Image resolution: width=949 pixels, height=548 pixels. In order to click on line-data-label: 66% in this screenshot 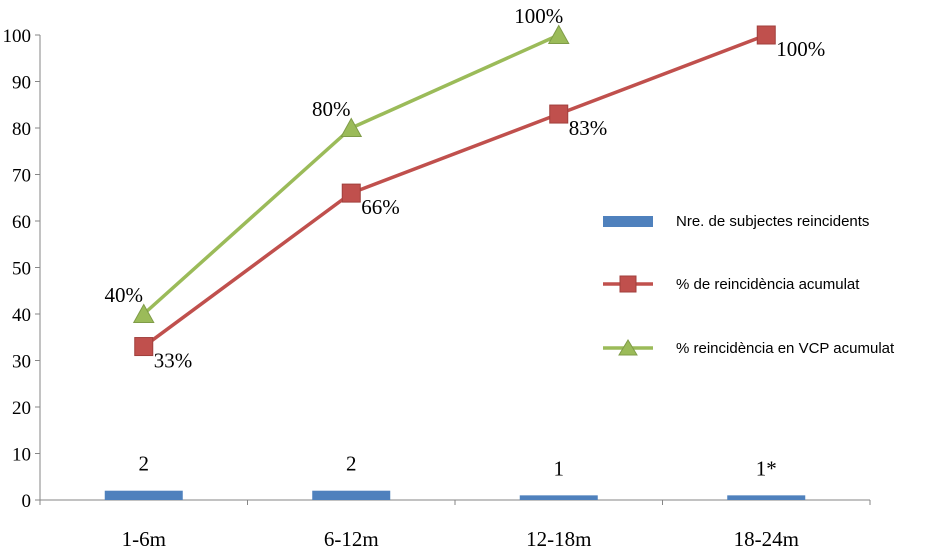, I will do `click(380, 207)`.